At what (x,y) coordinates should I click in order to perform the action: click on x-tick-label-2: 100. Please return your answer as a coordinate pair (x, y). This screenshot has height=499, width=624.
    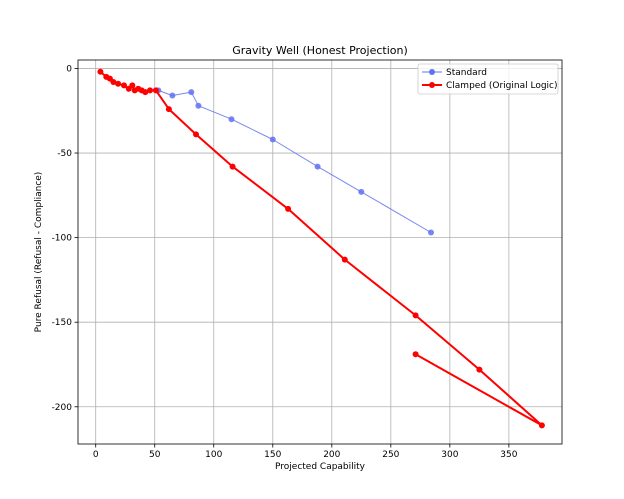
    Looking at the image, I should click on (213, 455).